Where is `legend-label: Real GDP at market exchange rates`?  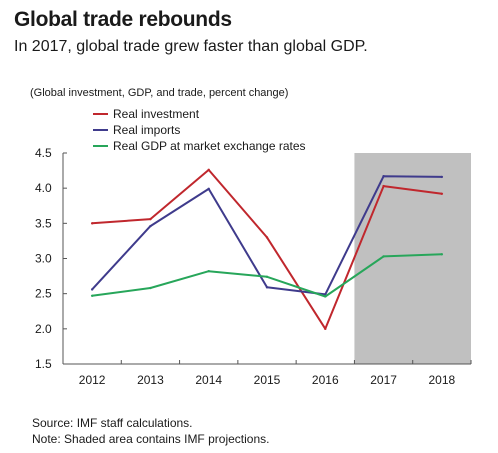
legend-label: Real GDP at market exchange rates is located at coordinates (209, 146).